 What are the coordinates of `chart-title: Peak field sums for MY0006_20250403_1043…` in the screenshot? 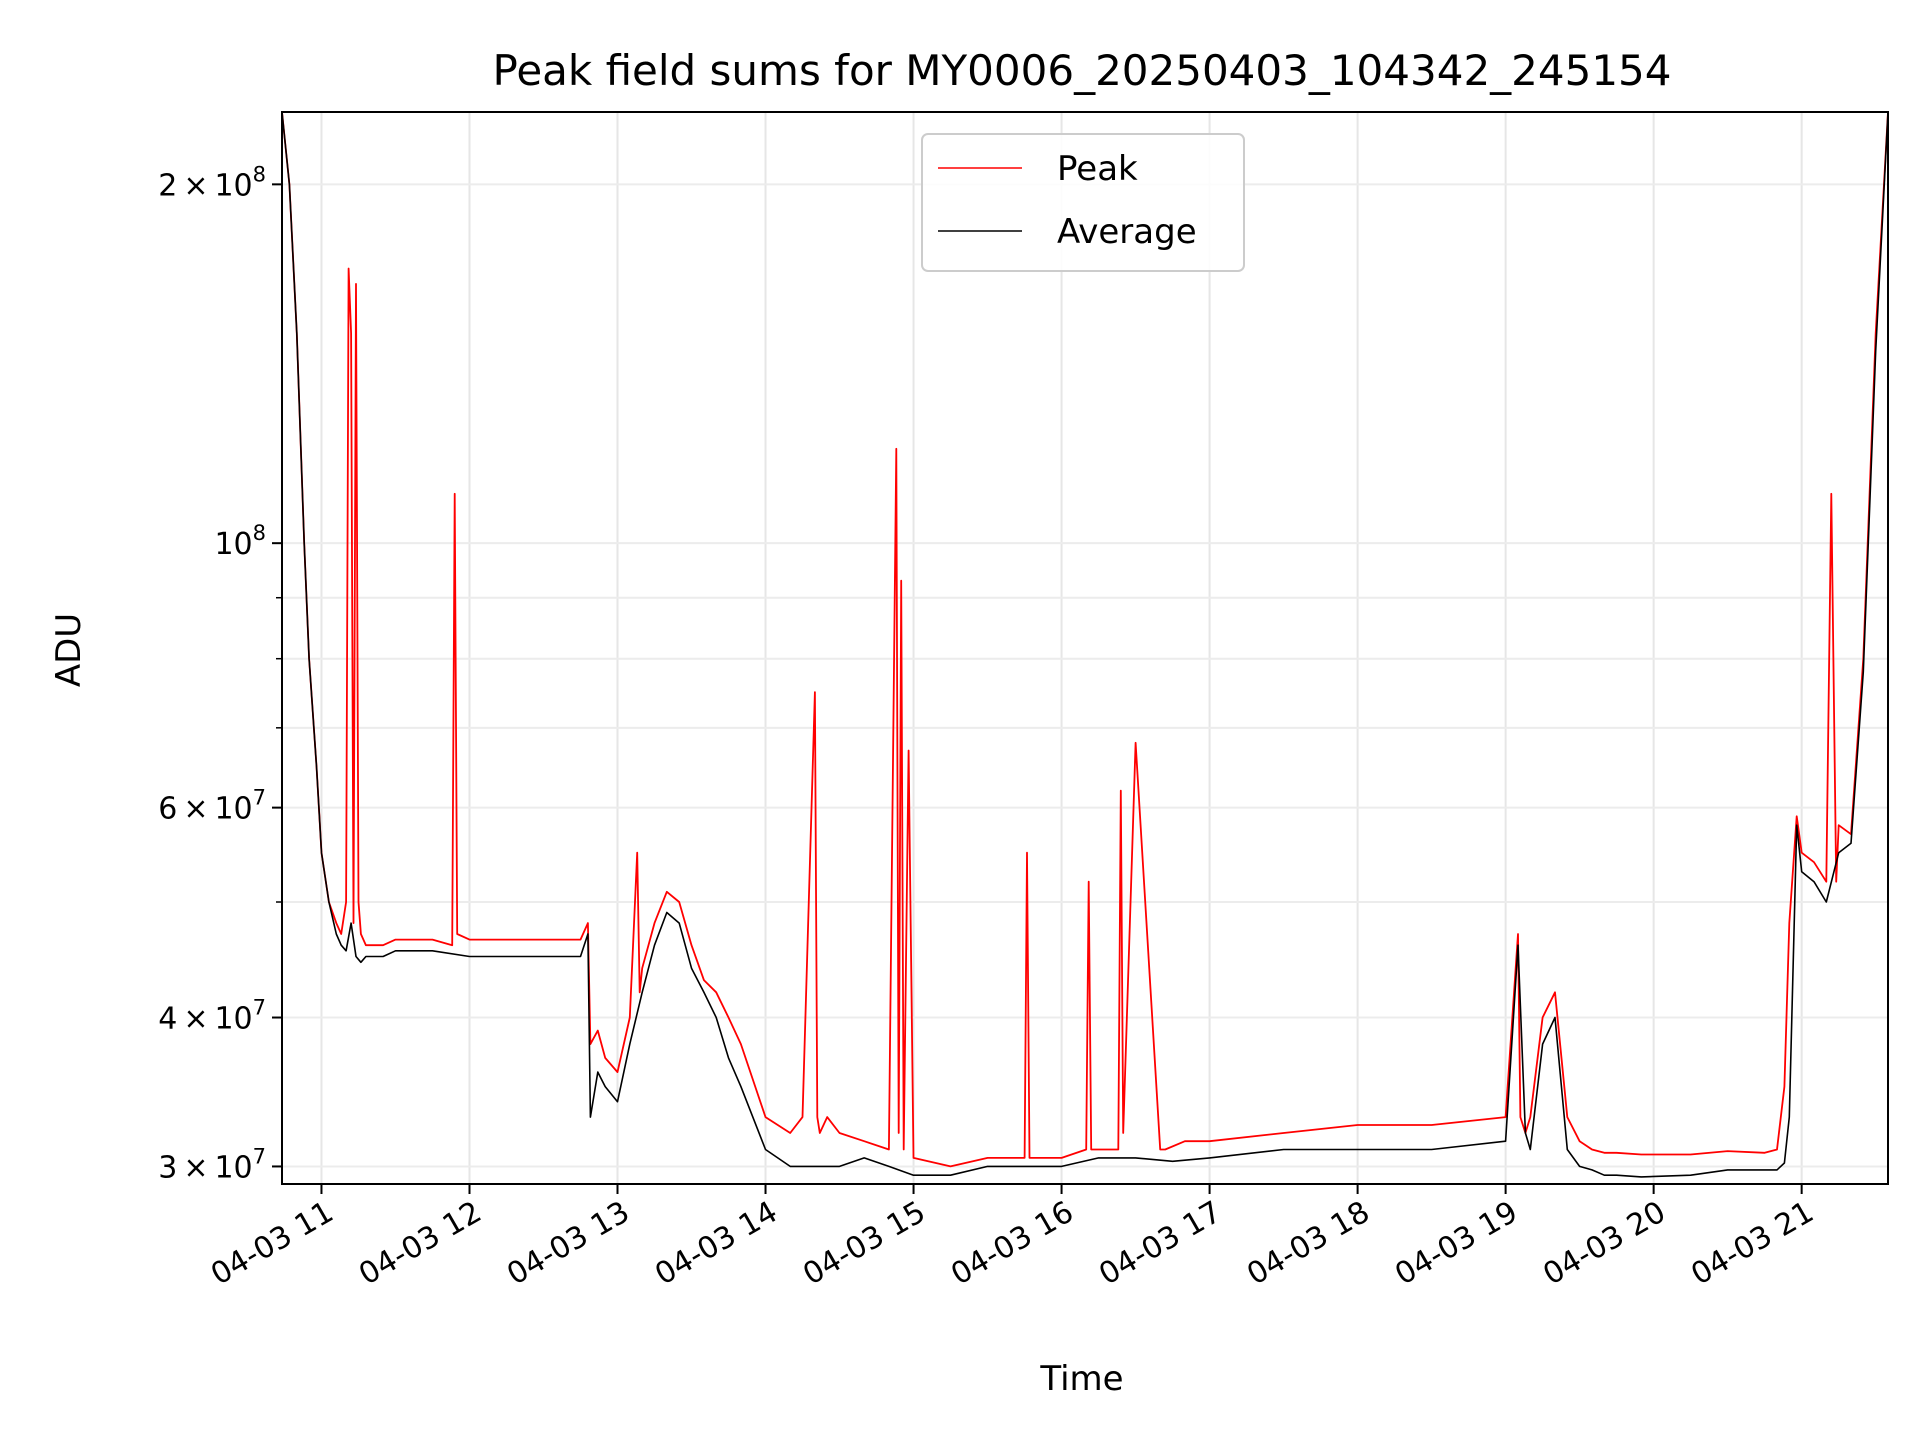 It's located at (1081, 70).